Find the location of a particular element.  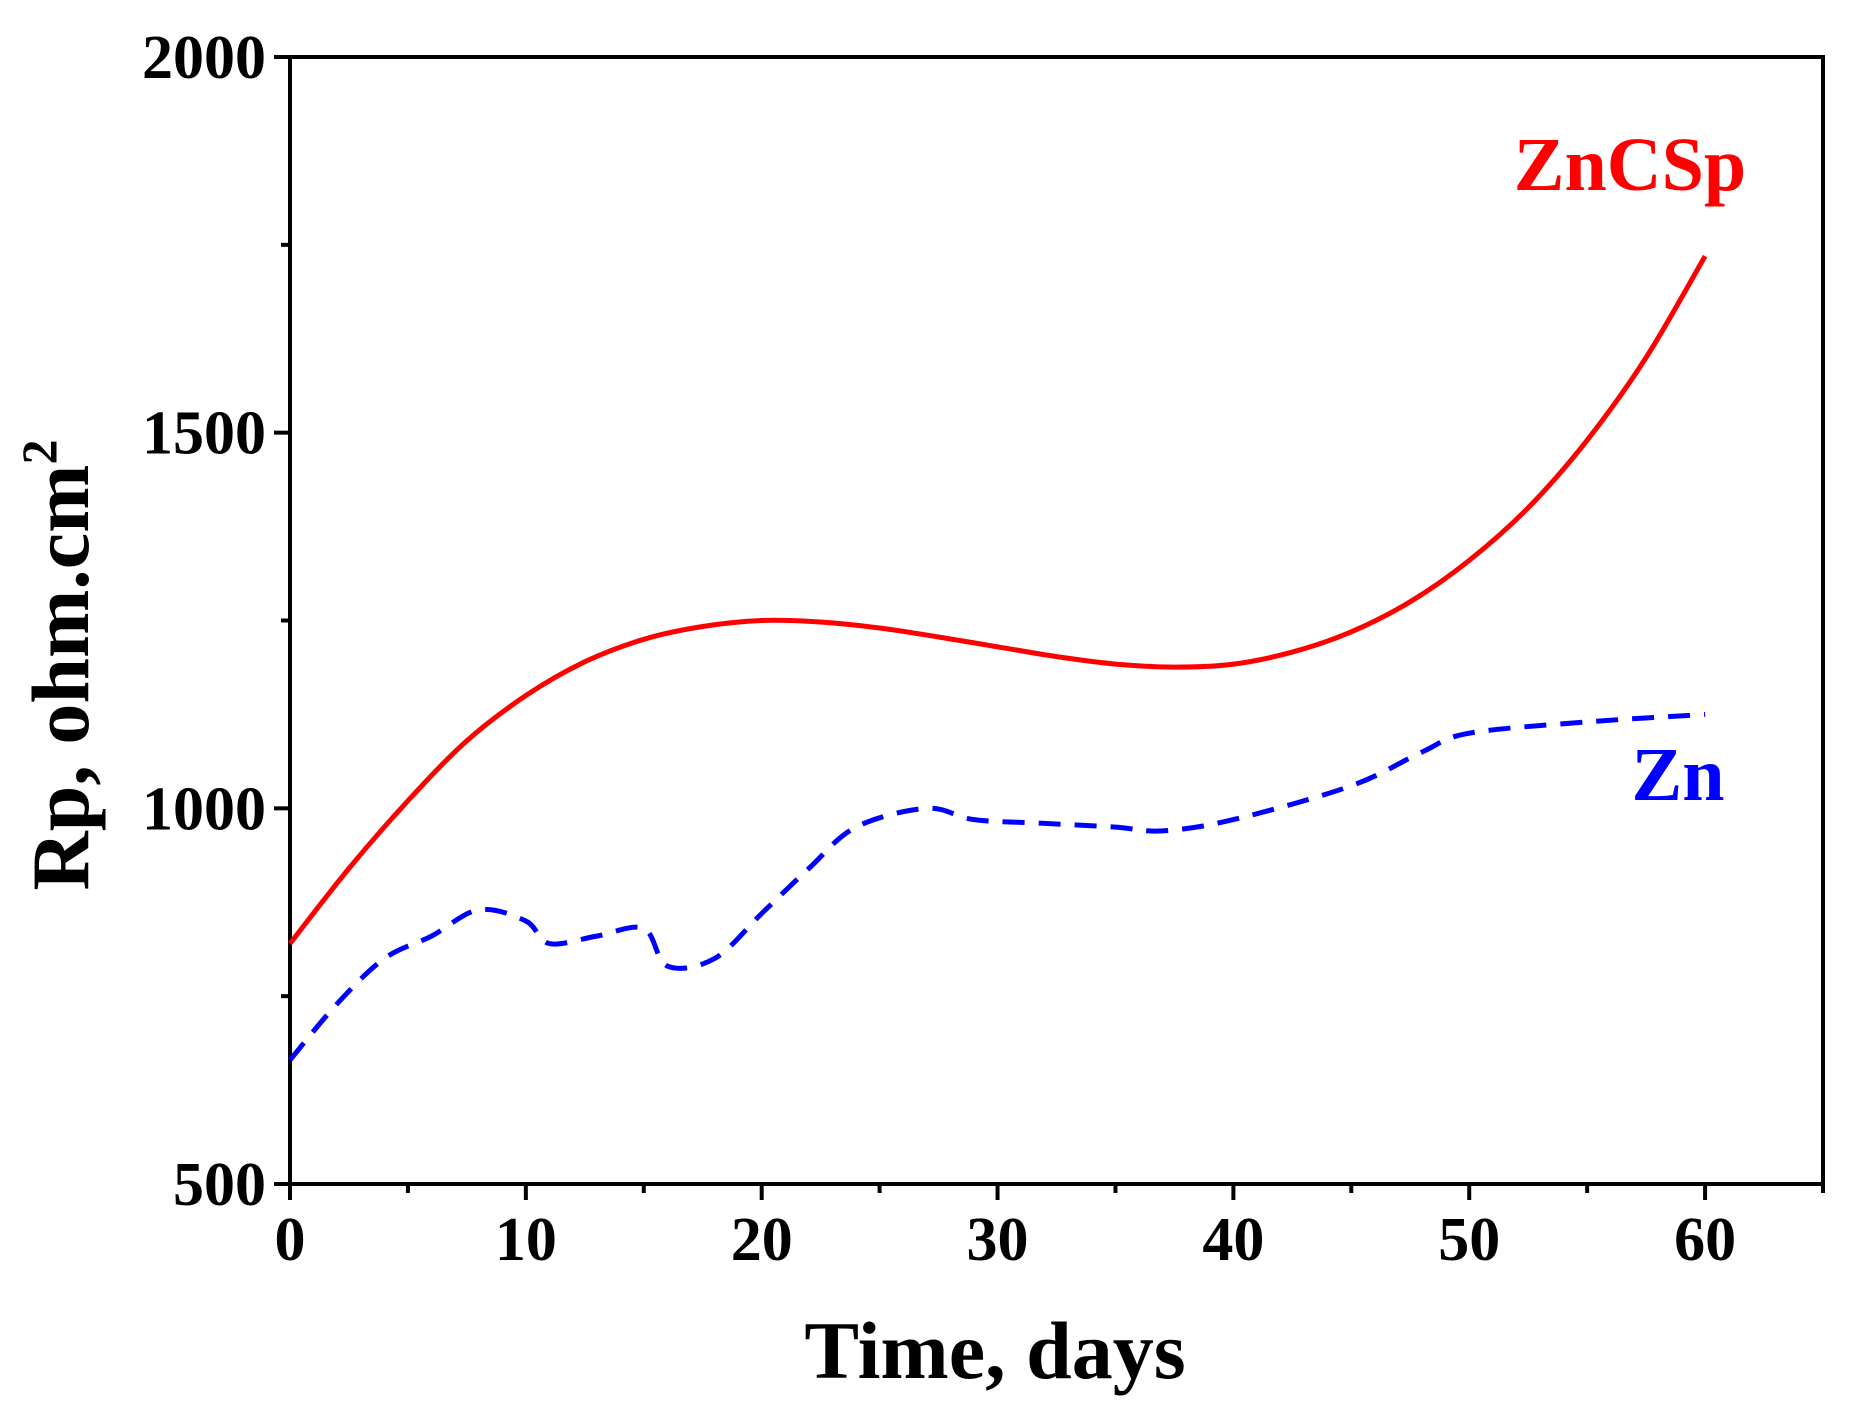

x-tick-label-50: 50 is located at coordinates (1469, 1240).